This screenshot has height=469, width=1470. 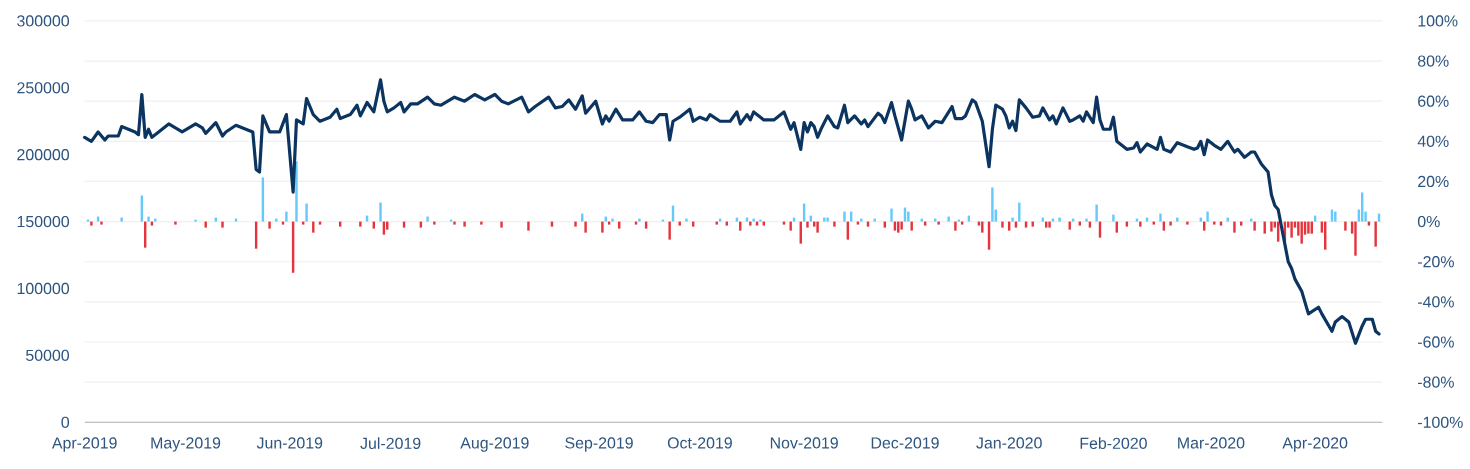 What do you see at coordinates (599, 444) in the screenshot?
I see `x-tick-label: Sep-2019` at bounding box center [599, 444].